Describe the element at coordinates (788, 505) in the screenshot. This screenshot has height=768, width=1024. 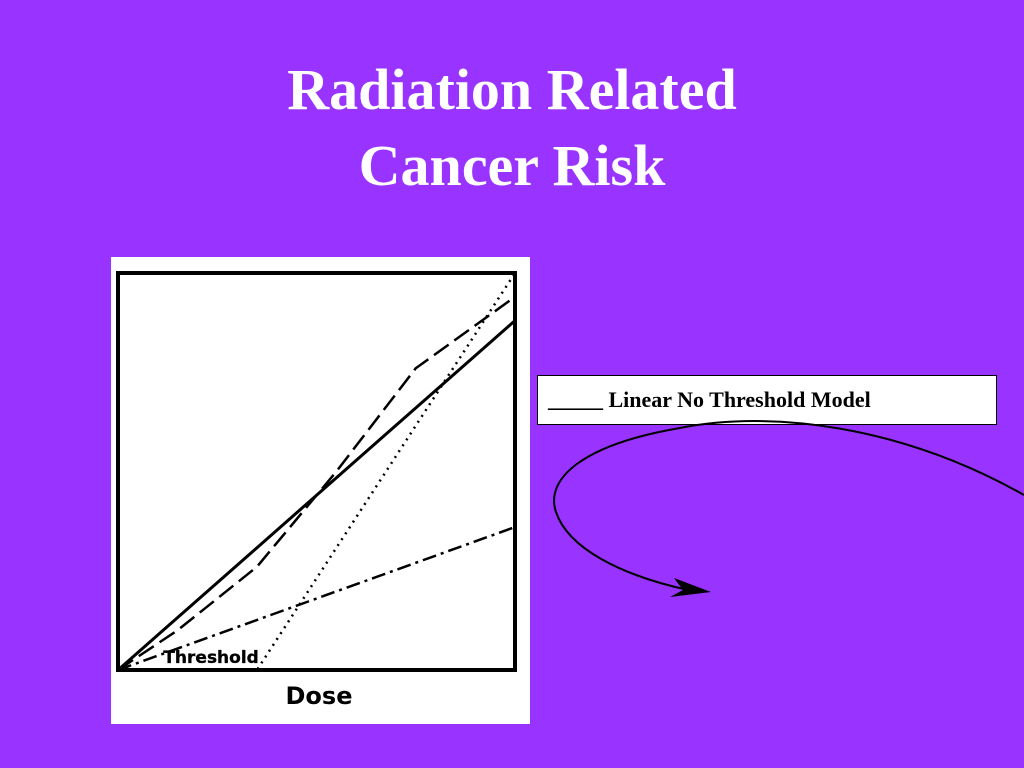
I see `callout-arrow-path` at that location.